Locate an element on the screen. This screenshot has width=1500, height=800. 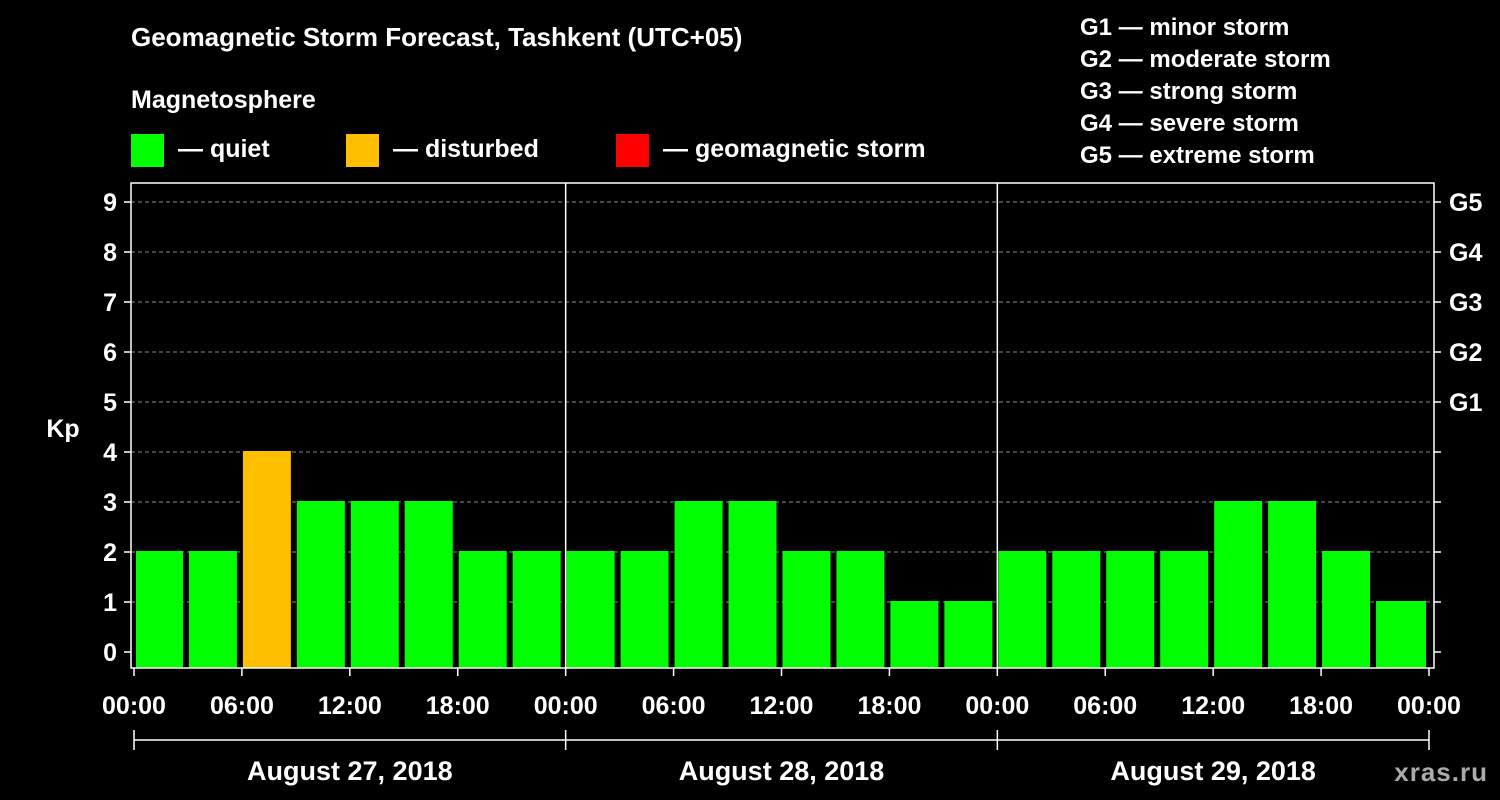
storm-scale-g1: G1 — minor storm is located at coordinates (1185, 27).